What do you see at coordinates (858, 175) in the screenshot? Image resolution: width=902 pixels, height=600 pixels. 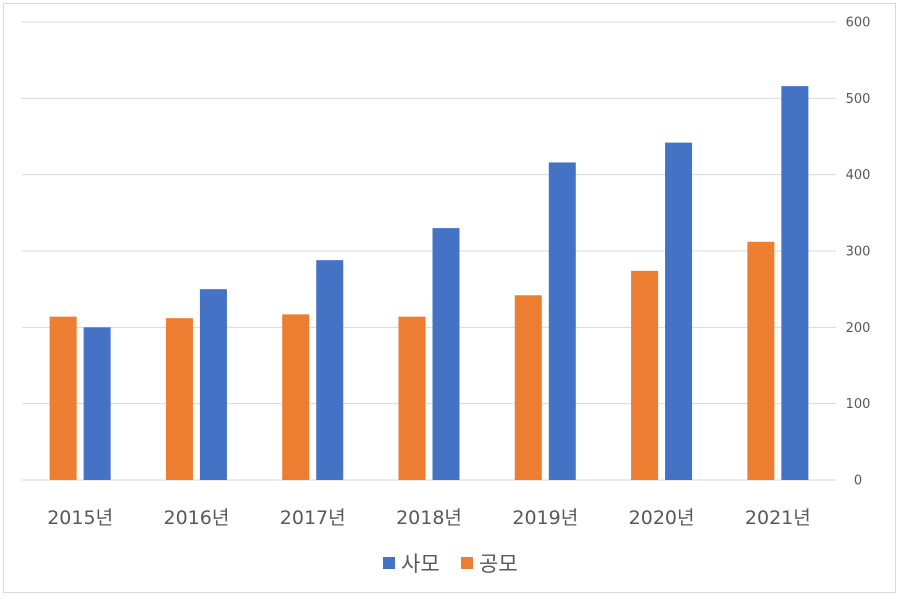 I see `y-tick-label-400: 400` at bounding box center [858, 175].